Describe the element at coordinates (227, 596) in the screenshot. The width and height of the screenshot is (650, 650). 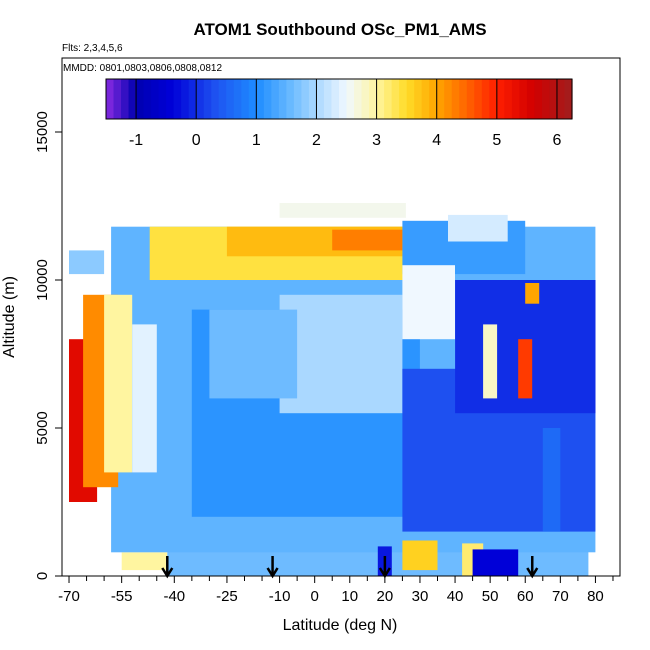
I see `x-tick-label: -25` at that location.